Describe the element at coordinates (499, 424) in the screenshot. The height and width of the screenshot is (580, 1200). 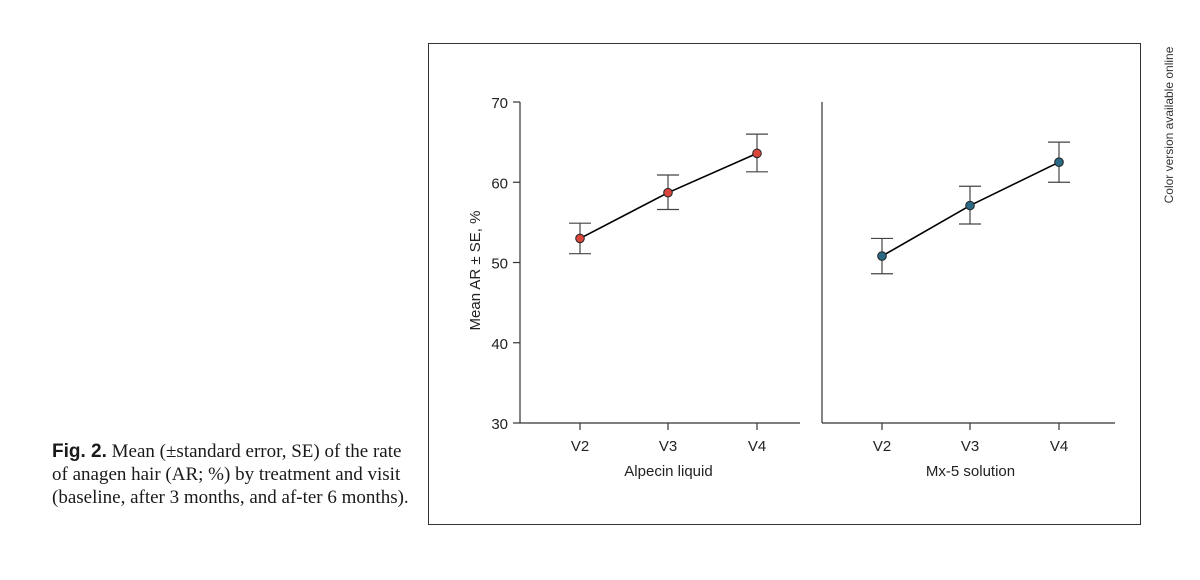
I see `y-tick-label: 30` at that location.